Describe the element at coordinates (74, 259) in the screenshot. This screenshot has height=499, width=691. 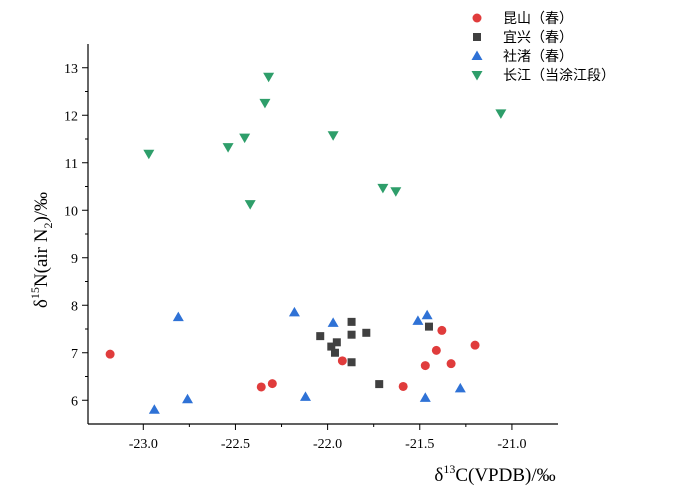
I see `y-tick-label: 9` at that location.